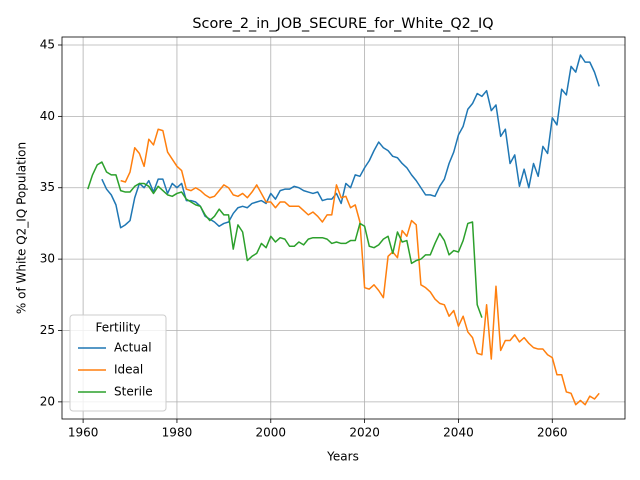 The width and height of the screenshot is (640, 480). Describe the element at coordinates (47, 116) in the screenshot. I see `y-tick-label: 40` at that location.